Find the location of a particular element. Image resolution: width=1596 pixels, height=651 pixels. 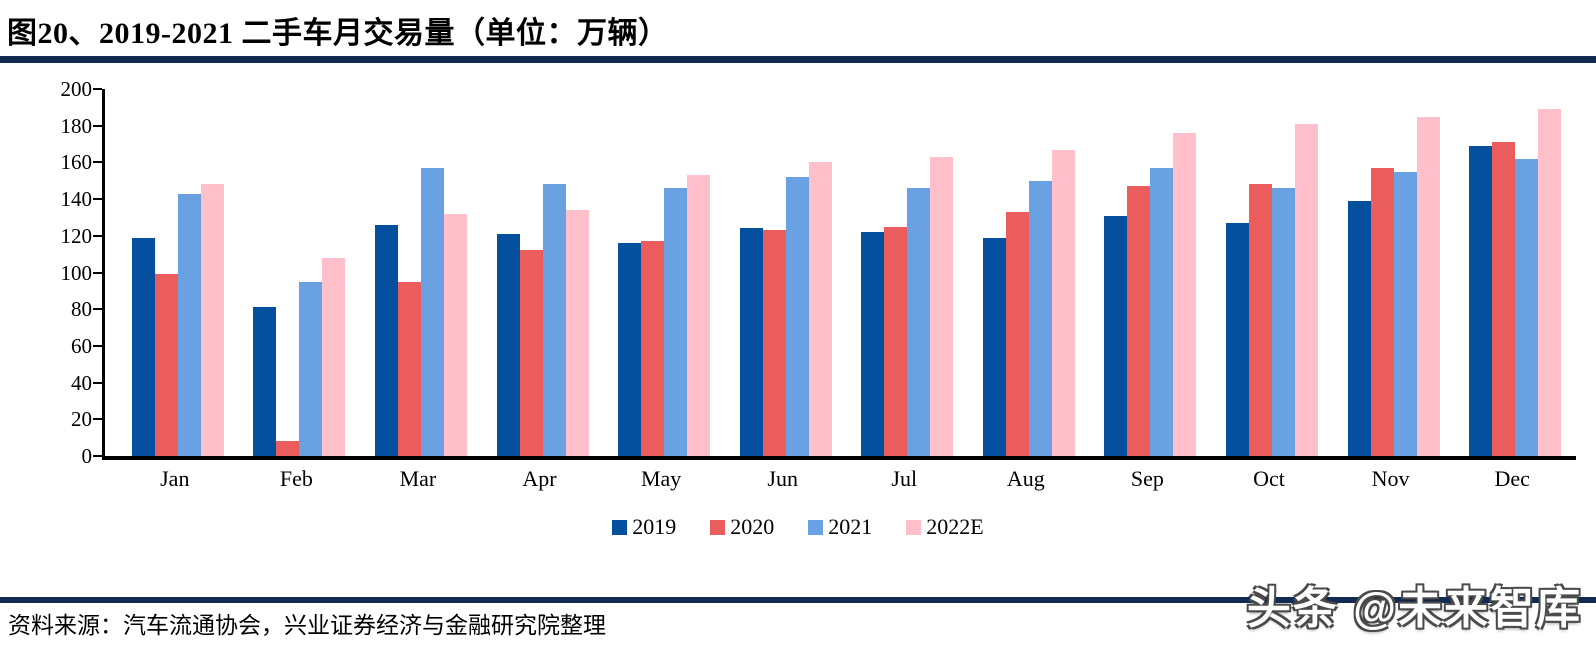

y-tick-label-180: 180 is located at coordinates (76, 126).